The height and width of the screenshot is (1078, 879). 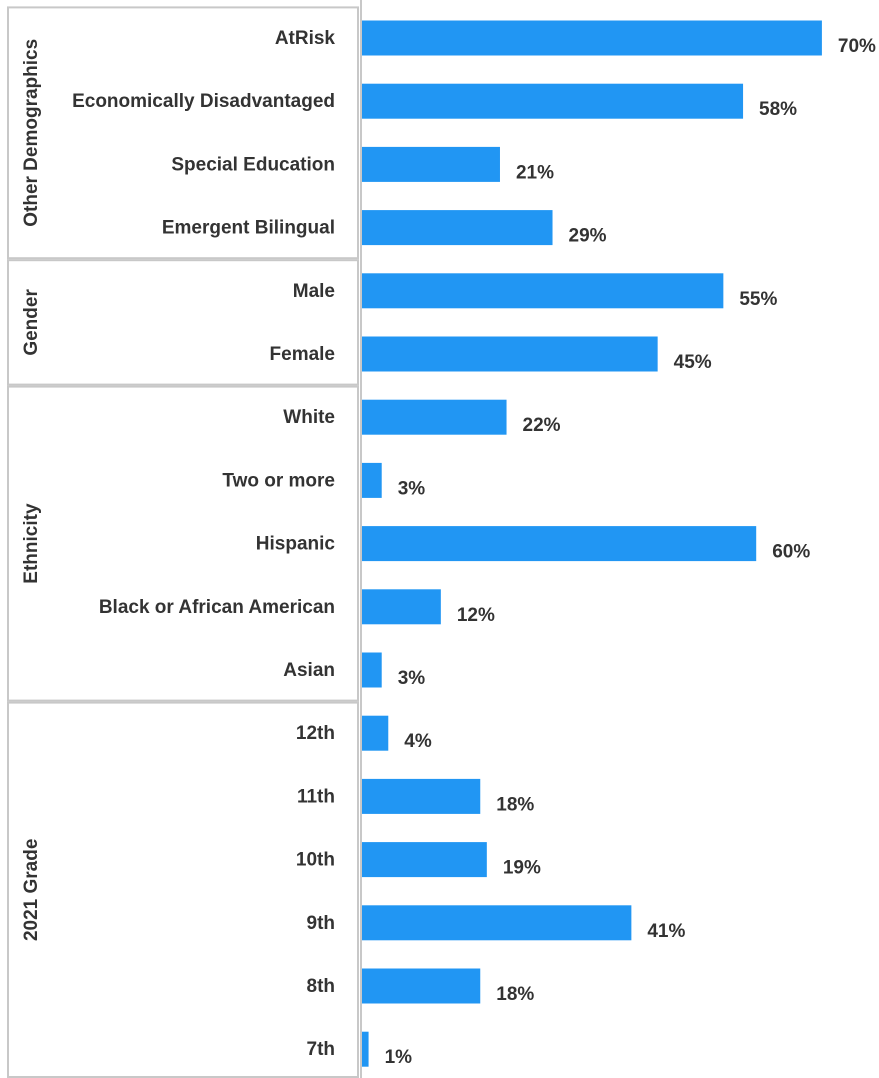 What do you see at coordinates (217, 607) in the screenshot?
I see `category-label: Black or African American` at bounding box center [217, 607].